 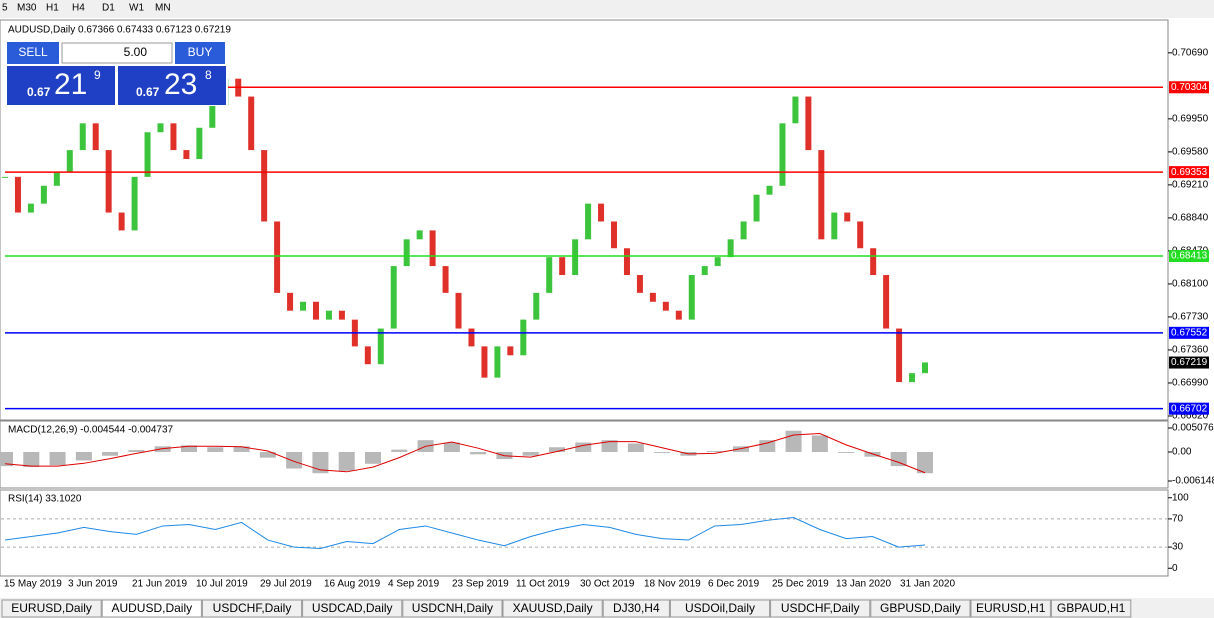 What do you see at coordinates (1178, 519) in the screenshot?
I see `y-tick-label: 70` at bounding box center [1178, 519].